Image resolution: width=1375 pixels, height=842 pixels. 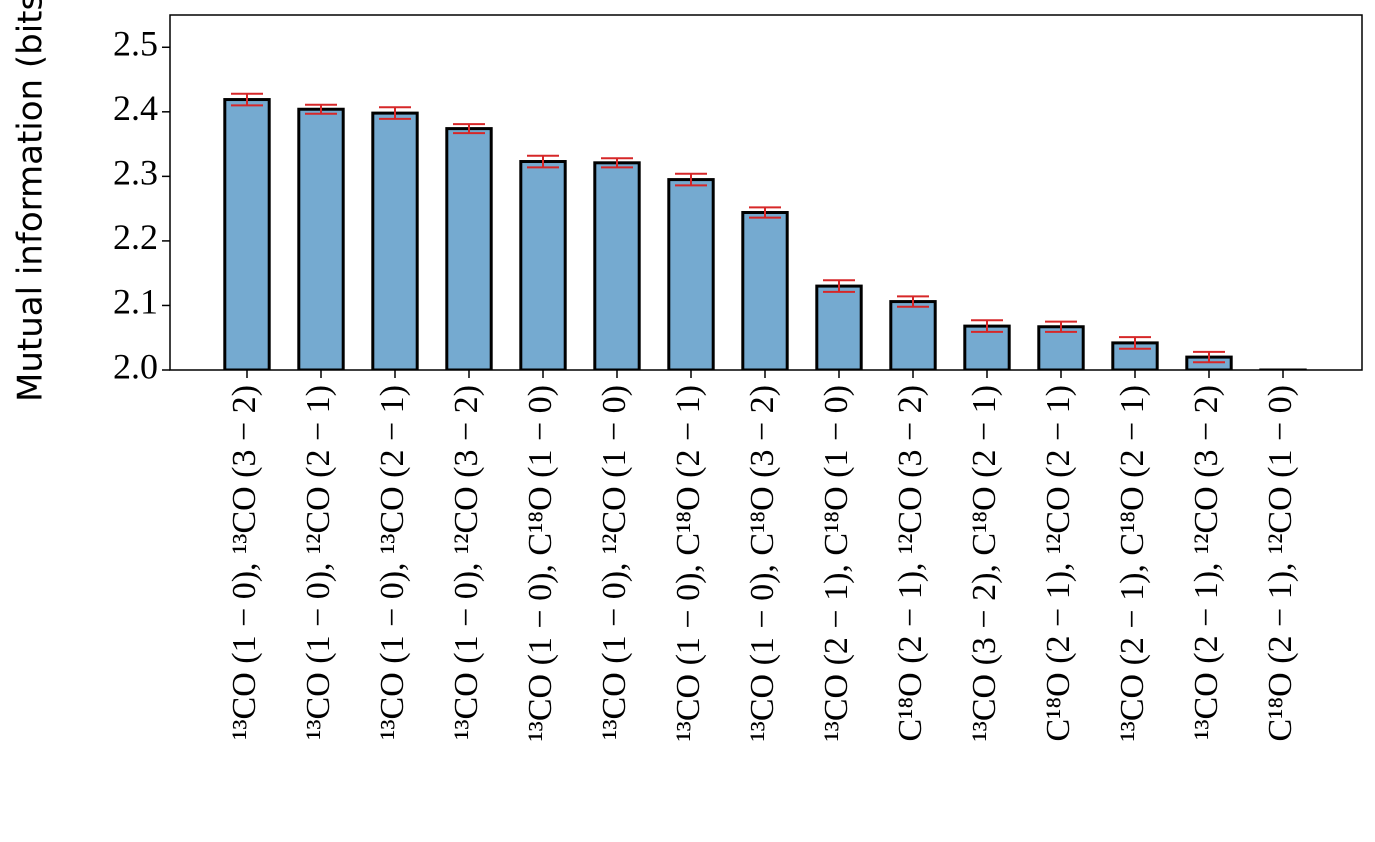 What do you see at coordinates (688, 563) in the screenshot?
I see `x-tick-label: ¹³CO (1 − 0), C¹⁸O (2 − 1)` at bounding box center [688, 563].